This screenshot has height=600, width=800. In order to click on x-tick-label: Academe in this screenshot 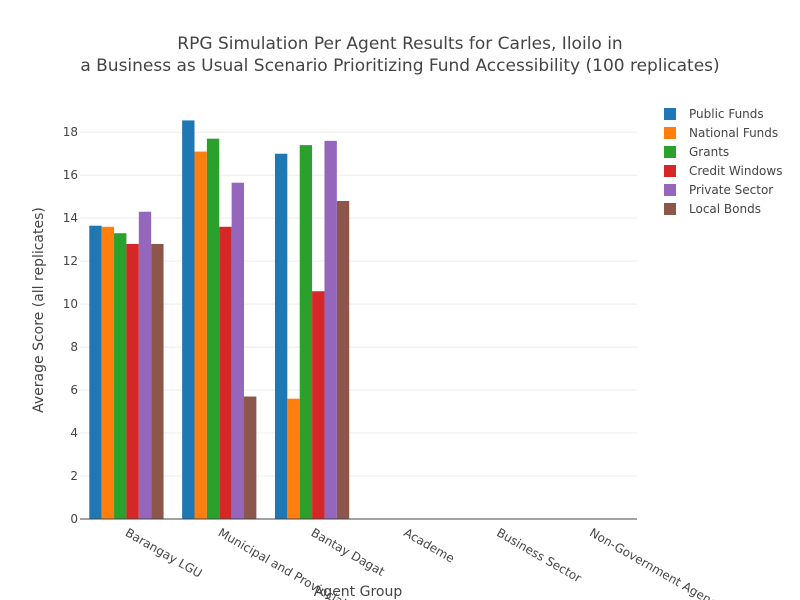, I will do `click(429, 545)`.